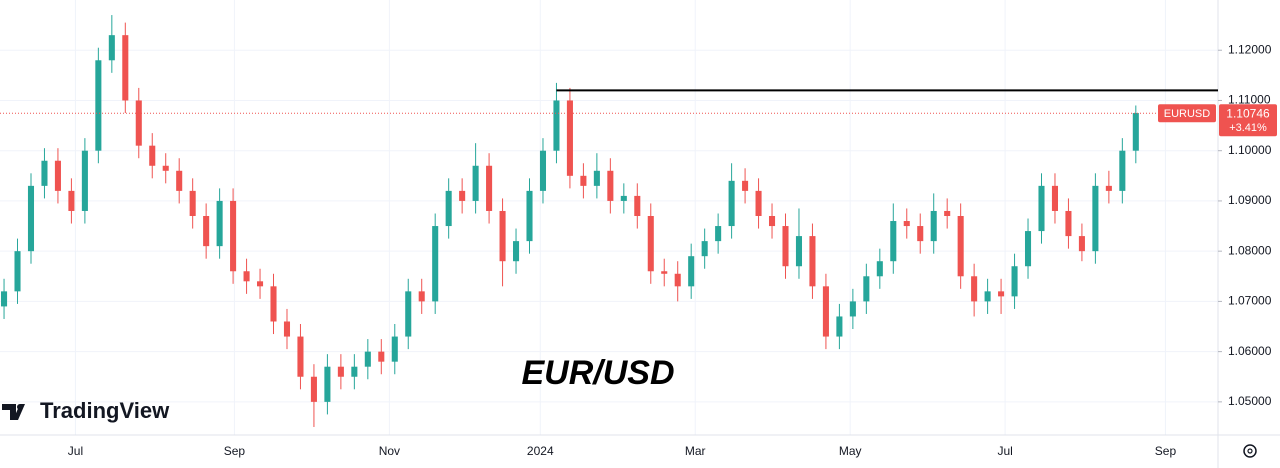 This screenshot has height=468, width=1280. Describe the element at coordinates (1250, 250) in the screenshot. I see `y-tick-label: 1.08000` at that location.